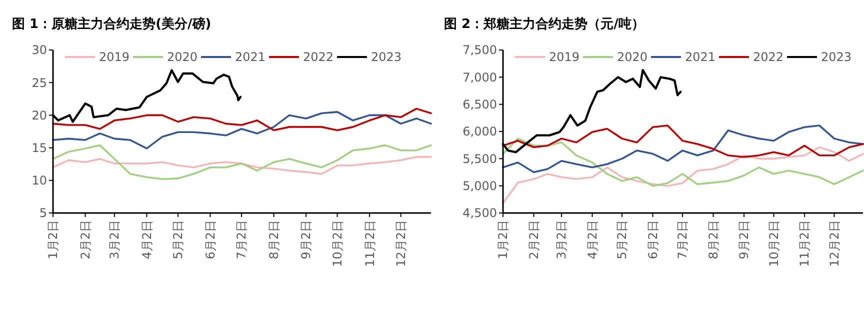 Image resolution: width=864 pixels, height=324 pixels. Describe the element at coordinates (479, 159) in the screenshot. I see `y-tick-label: 5,500` at that location.